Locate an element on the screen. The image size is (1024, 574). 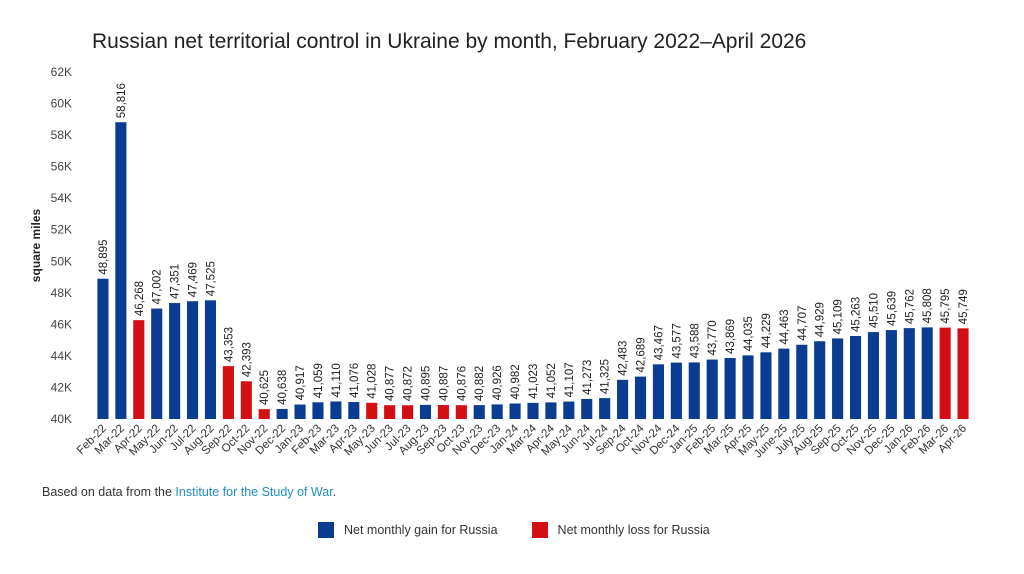
data-label: 44,463 is located at coordinates (785, 326).